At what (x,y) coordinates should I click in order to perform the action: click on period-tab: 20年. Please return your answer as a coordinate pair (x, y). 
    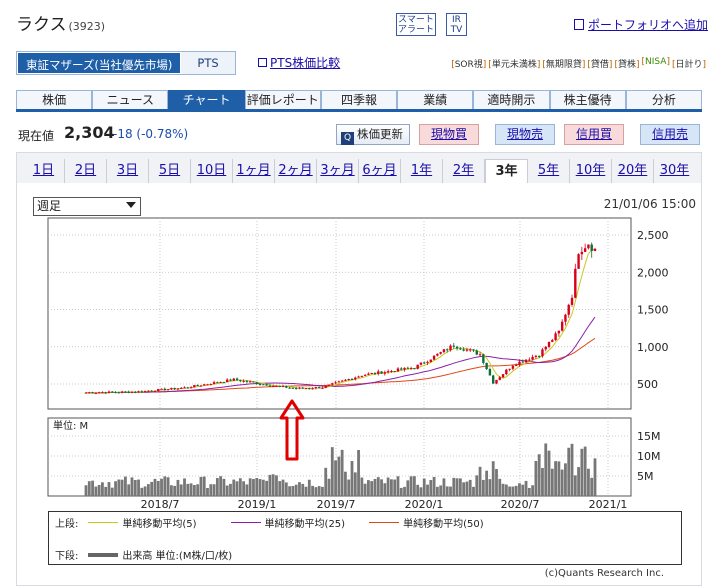
    Looking at the image, I should click on (633, 171).